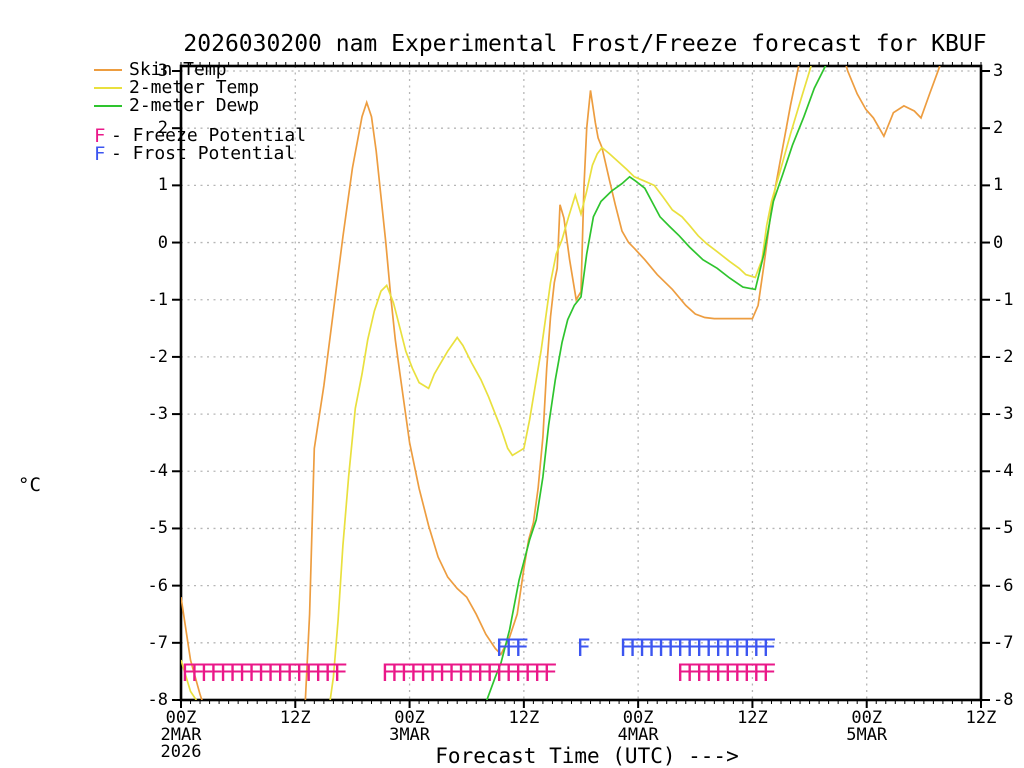 The height and width of the screenshot is (768, 1024). Describe the element at coordinates (162, 242) in the screenshot. I see `y-tick-label-left: 0` at that location.